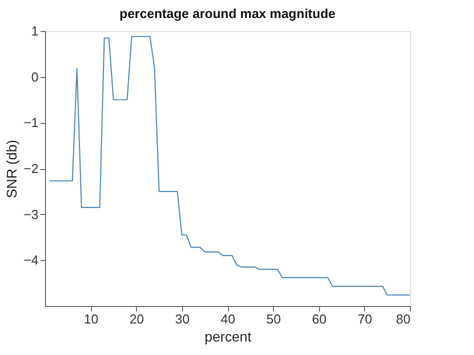  Describe the element at coordinates (31, 260) in the screenshot. I see `y-tick-label: −4` at that location.